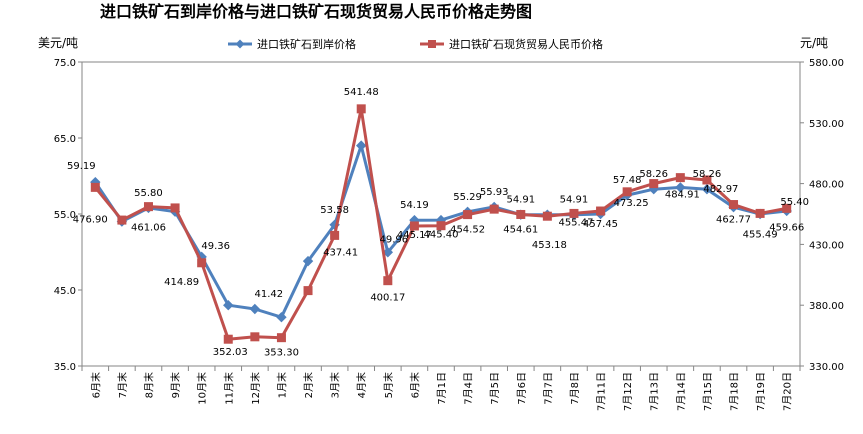  What do you see at coordinates (708, 391) in the screenshot?
I see `x-tick-label: 7月15日` at bounding box center [708, 391].